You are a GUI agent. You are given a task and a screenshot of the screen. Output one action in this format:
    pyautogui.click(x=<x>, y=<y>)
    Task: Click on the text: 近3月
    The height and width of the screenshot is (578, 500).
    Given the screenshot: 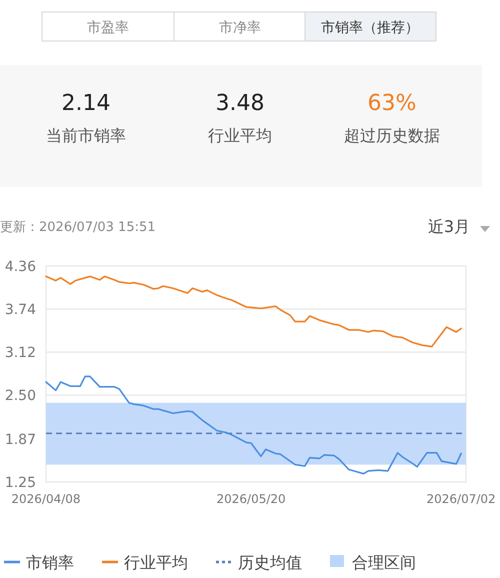 What is the action you would take?
    pyautogui.click(x=449, y=226)
    